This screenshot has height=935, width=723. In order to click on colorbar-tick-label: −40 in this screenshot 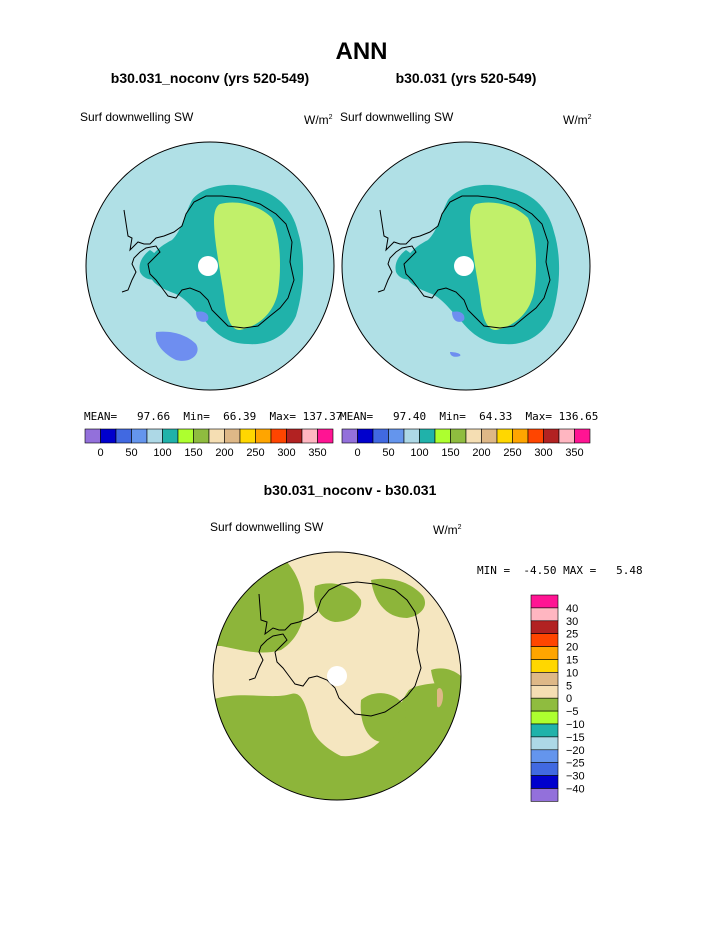, I will do `click(575, 790)`.